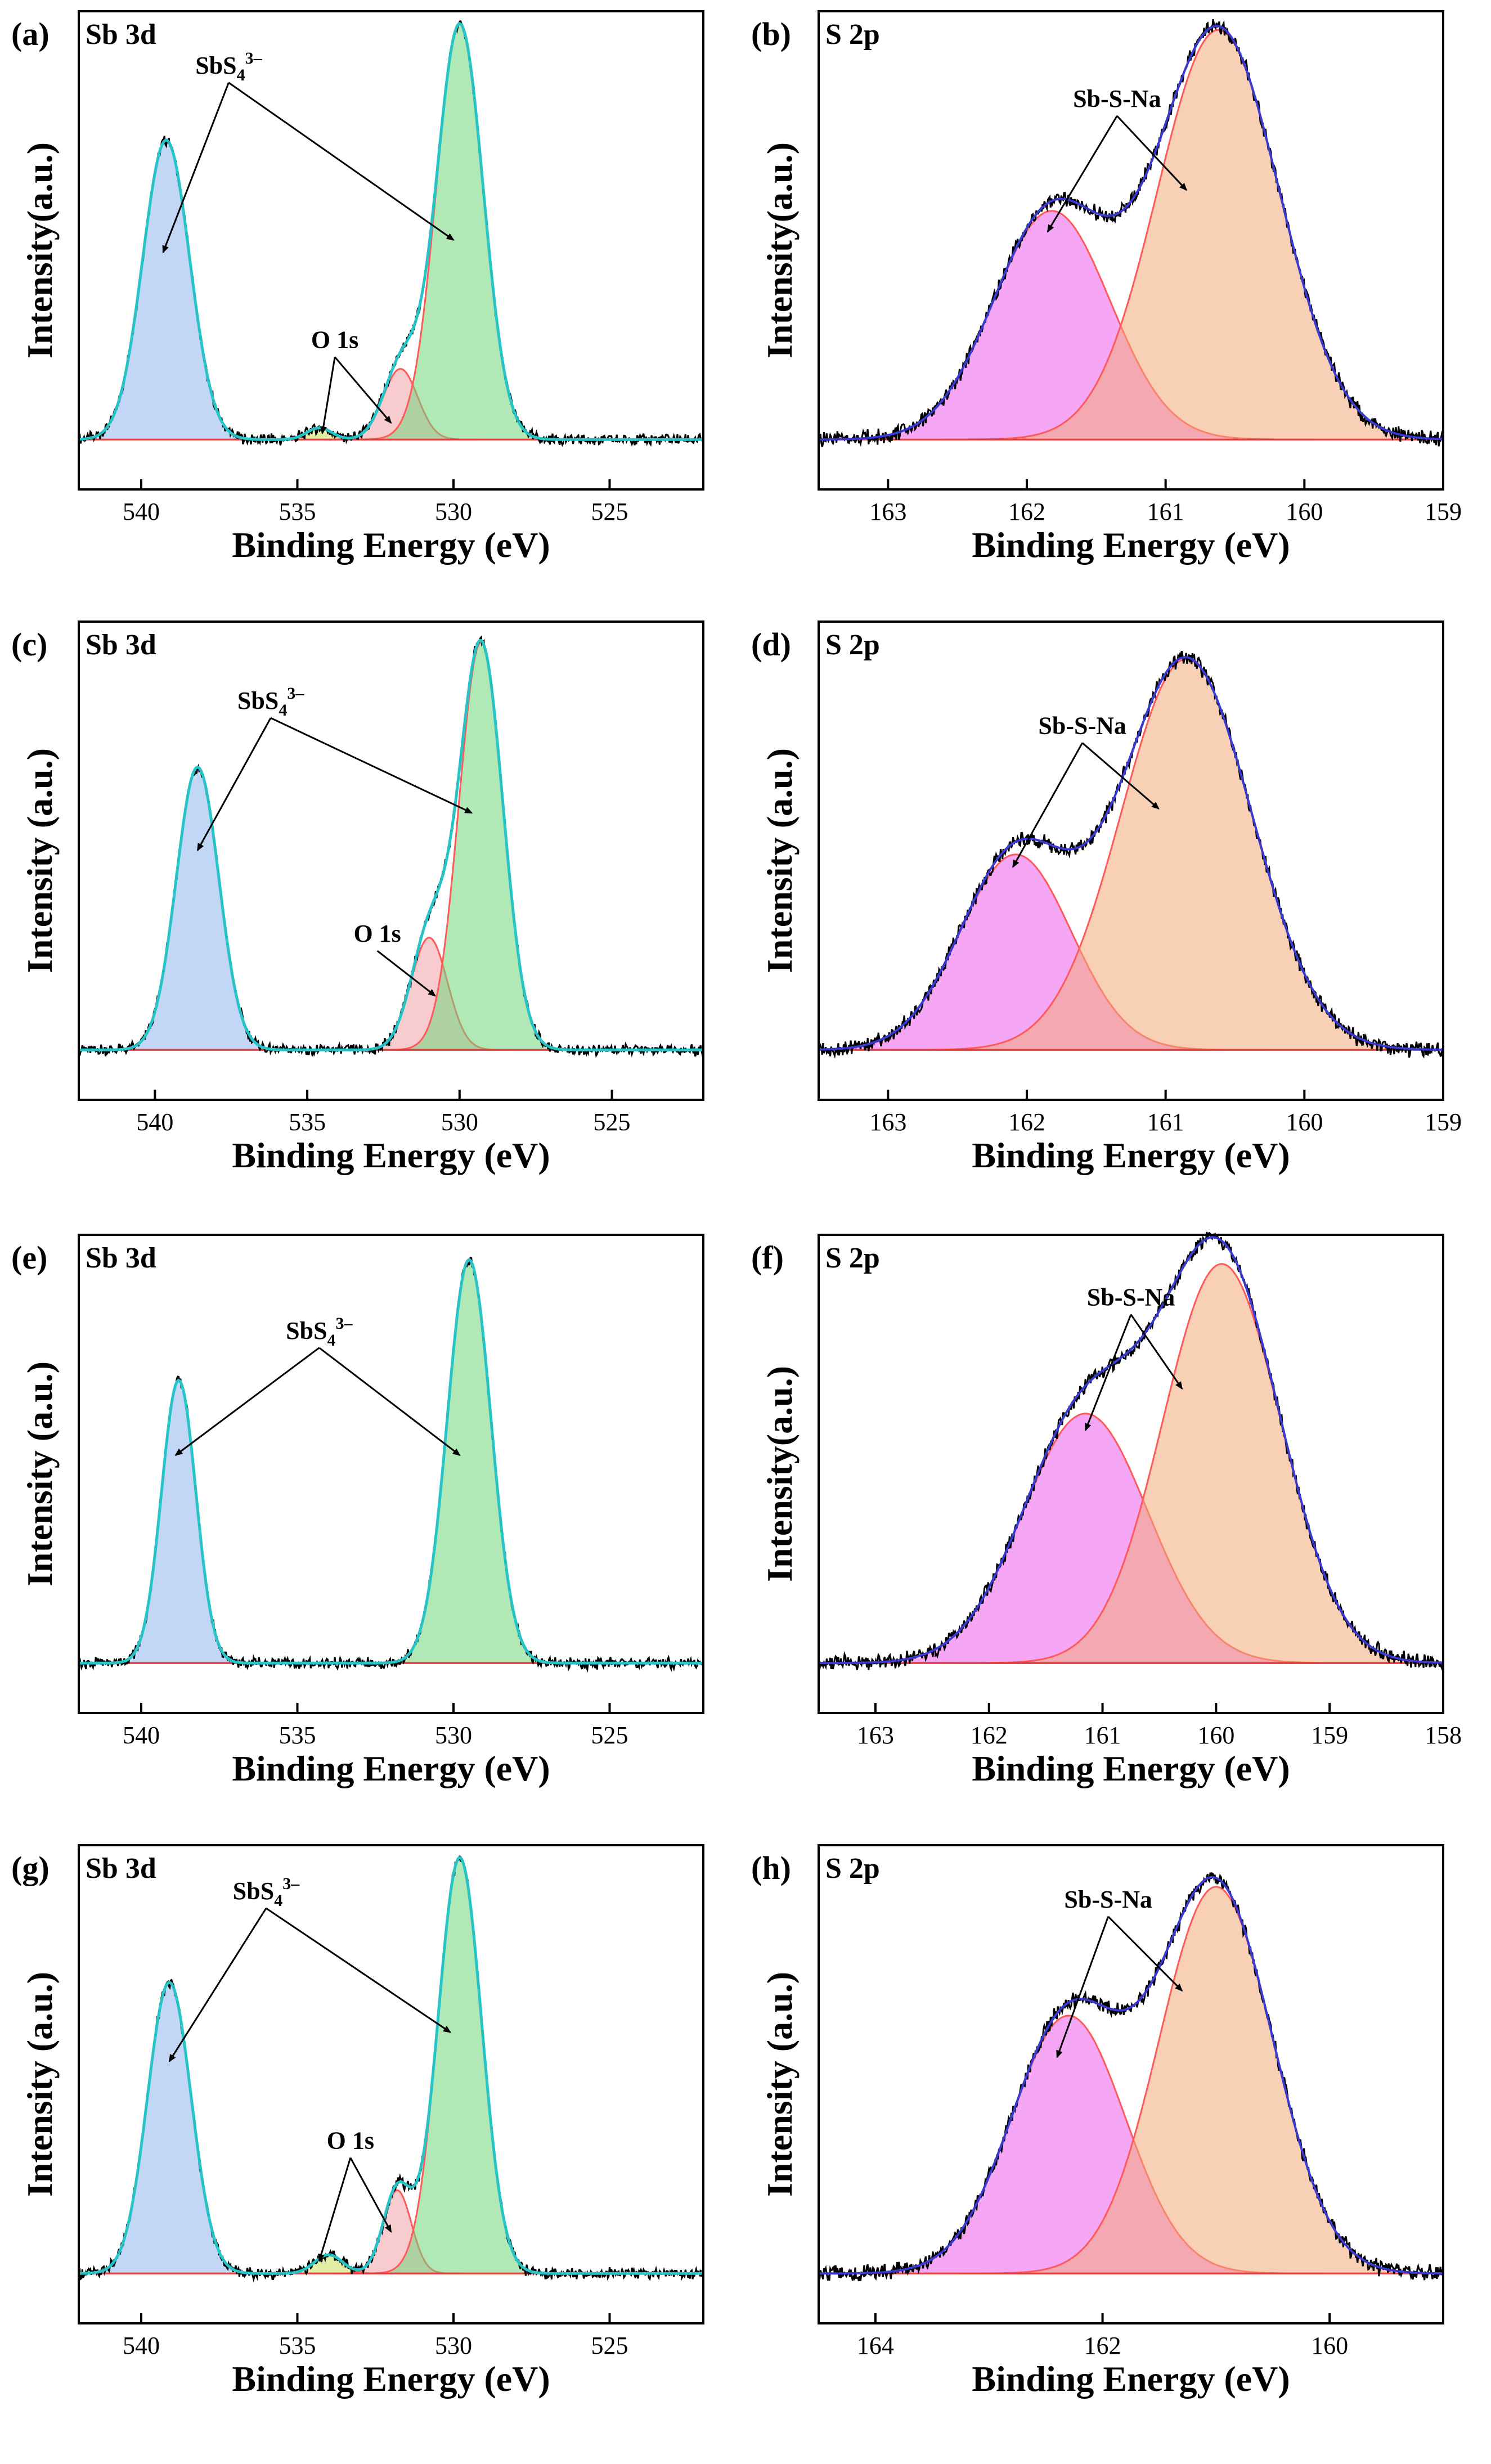 This screenshot has height=2464, width=1491. What do you see at coordinates (771, 1868) in the screenshot?
I see `panel-label: (h)` at bounding box center [771, 1868].